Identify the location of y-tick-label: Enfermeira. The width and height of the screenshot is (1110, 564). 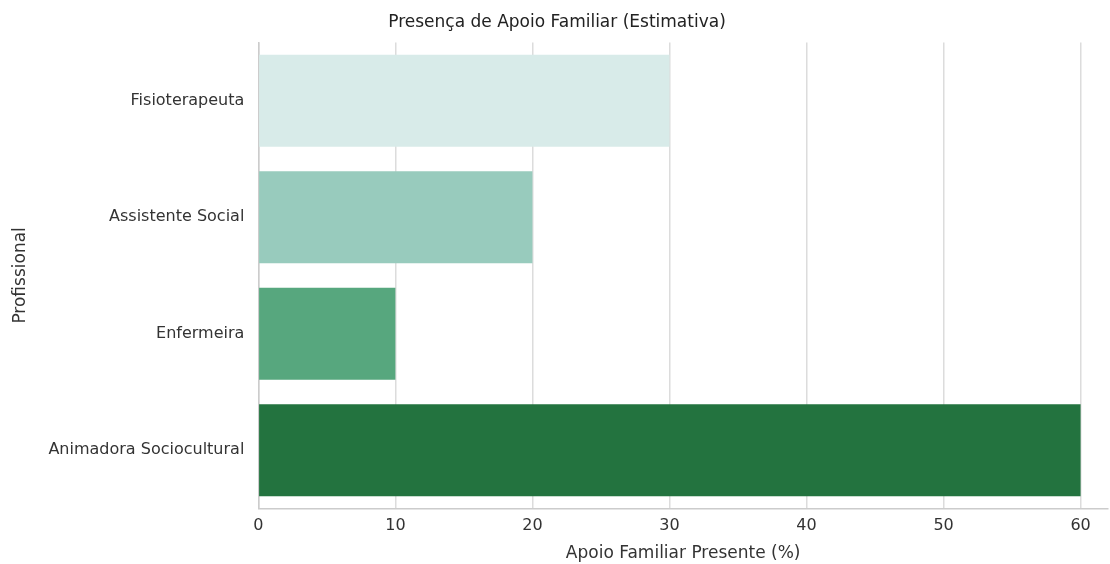
(200, 332).